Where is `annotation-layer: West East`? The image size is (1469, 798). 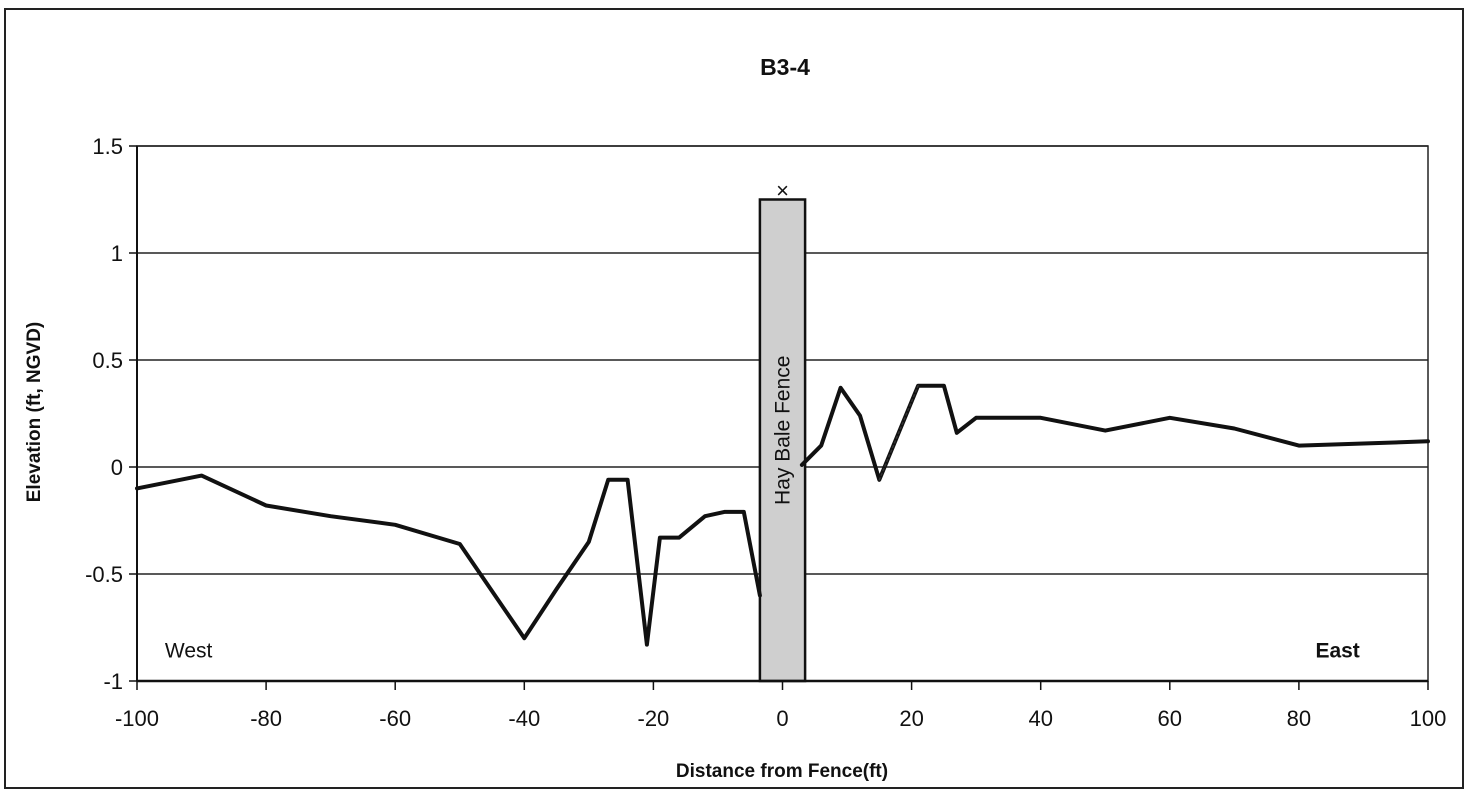
annotation-layer: West East is located at coordinates (762, 650).